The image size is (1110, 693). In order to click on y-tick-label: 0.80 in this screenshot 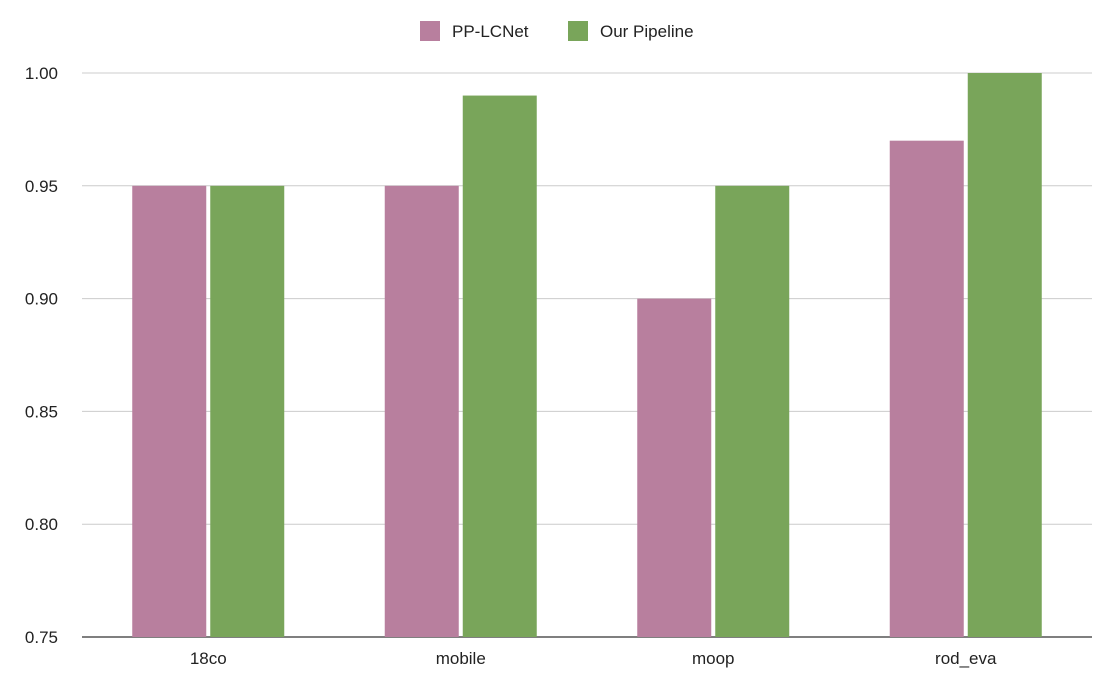, I will do `click(41, 524)`.